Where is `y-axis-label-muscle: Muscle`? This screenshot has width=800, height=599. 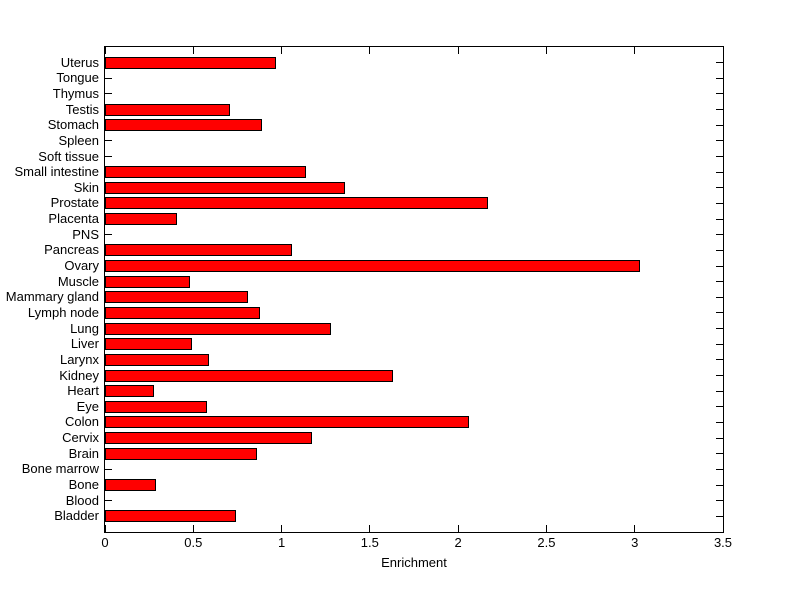
y-axis-label-muscle: Muscle is located at coordinates (78, 281).